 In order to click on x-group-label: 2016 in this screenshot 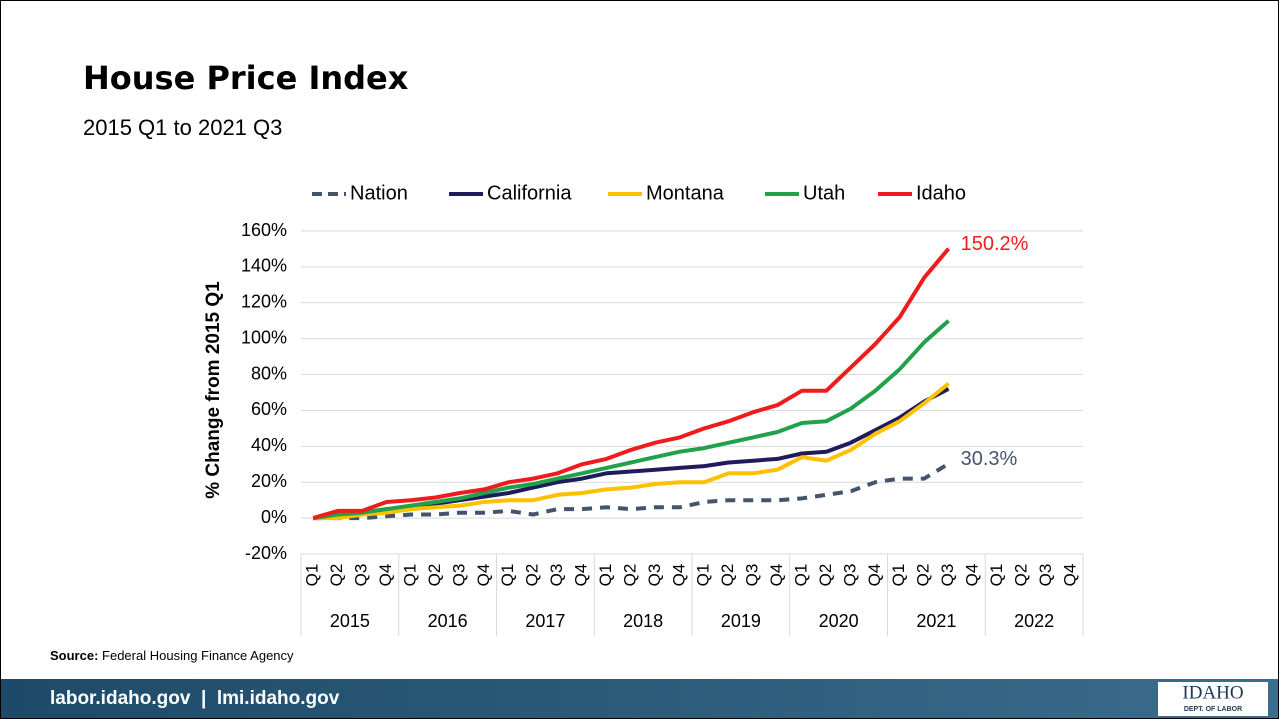, I will do `click(448, 621)`.